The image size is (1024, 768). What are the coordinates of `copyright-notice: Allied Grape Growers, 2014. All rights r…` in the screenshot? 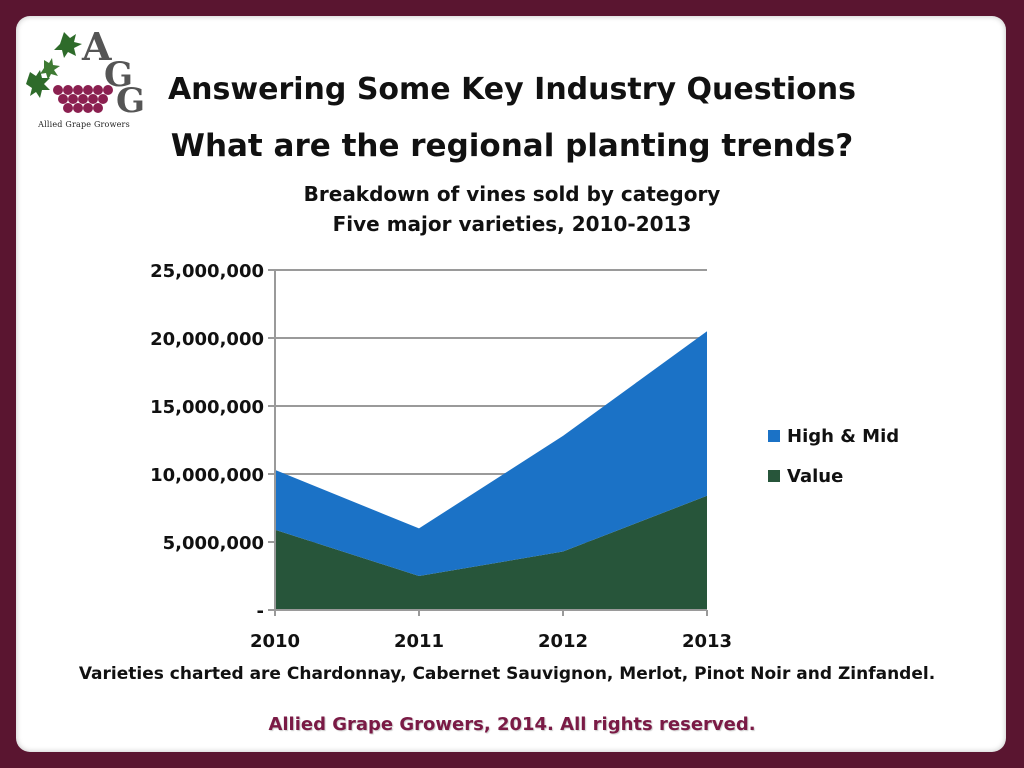 It's located at (512, 724).